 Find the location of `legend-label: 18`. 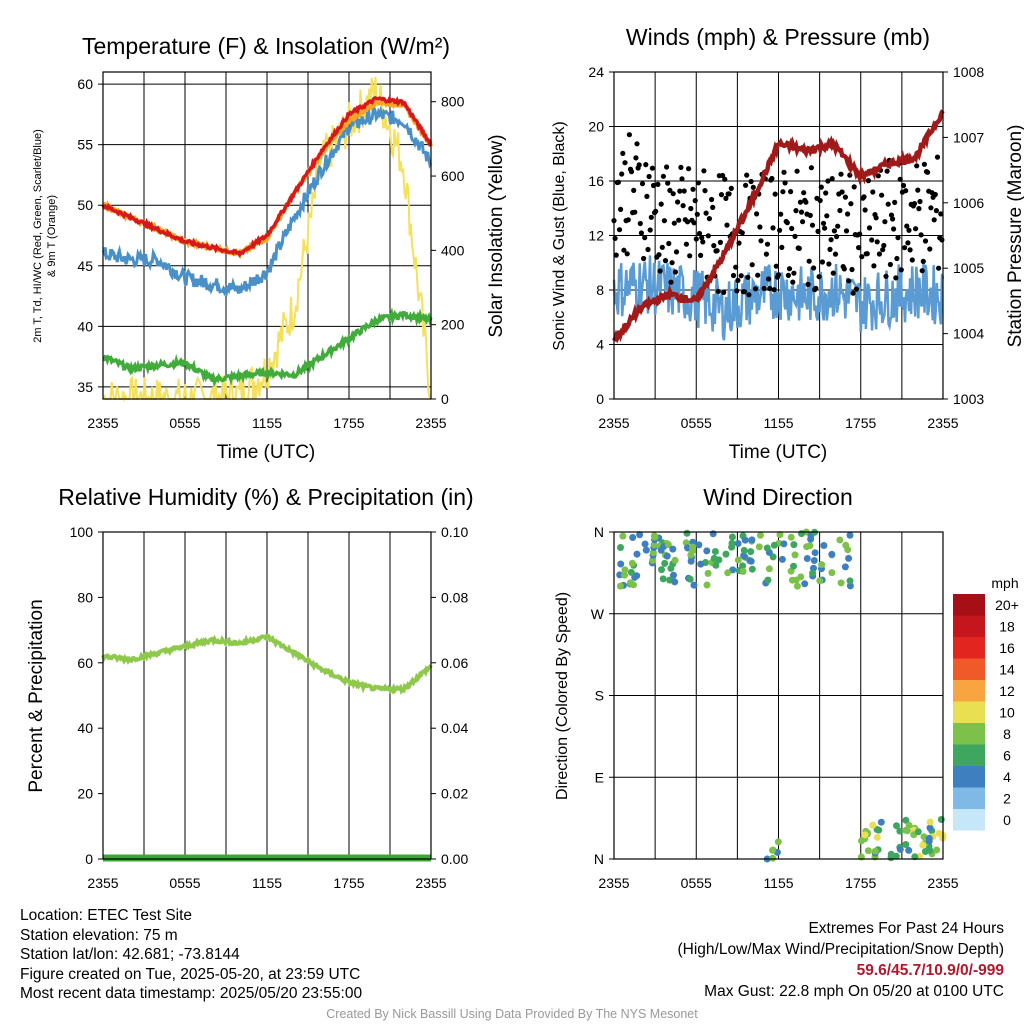

legend-label: 18 is located at coordinates (1007, 627).